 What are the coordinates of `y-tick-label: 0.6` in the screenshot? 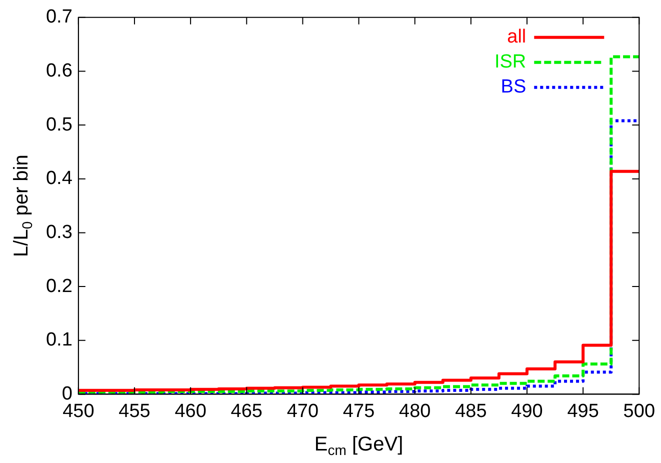 It's located at (59, 71).